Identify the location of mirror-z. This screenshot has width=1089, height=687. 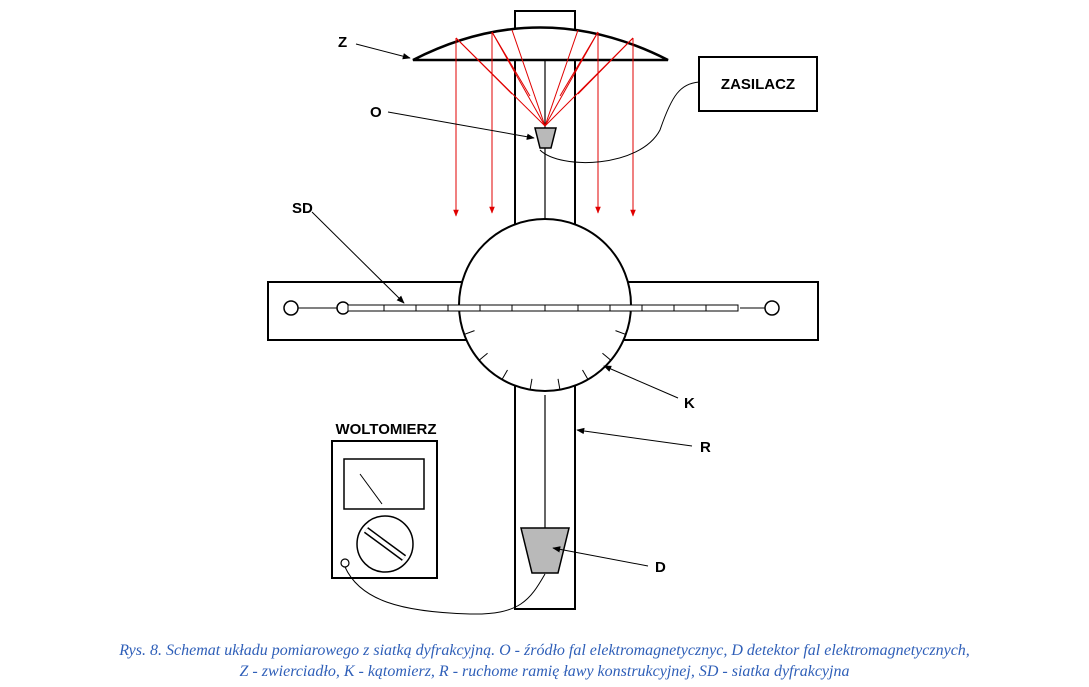
(540, 44).